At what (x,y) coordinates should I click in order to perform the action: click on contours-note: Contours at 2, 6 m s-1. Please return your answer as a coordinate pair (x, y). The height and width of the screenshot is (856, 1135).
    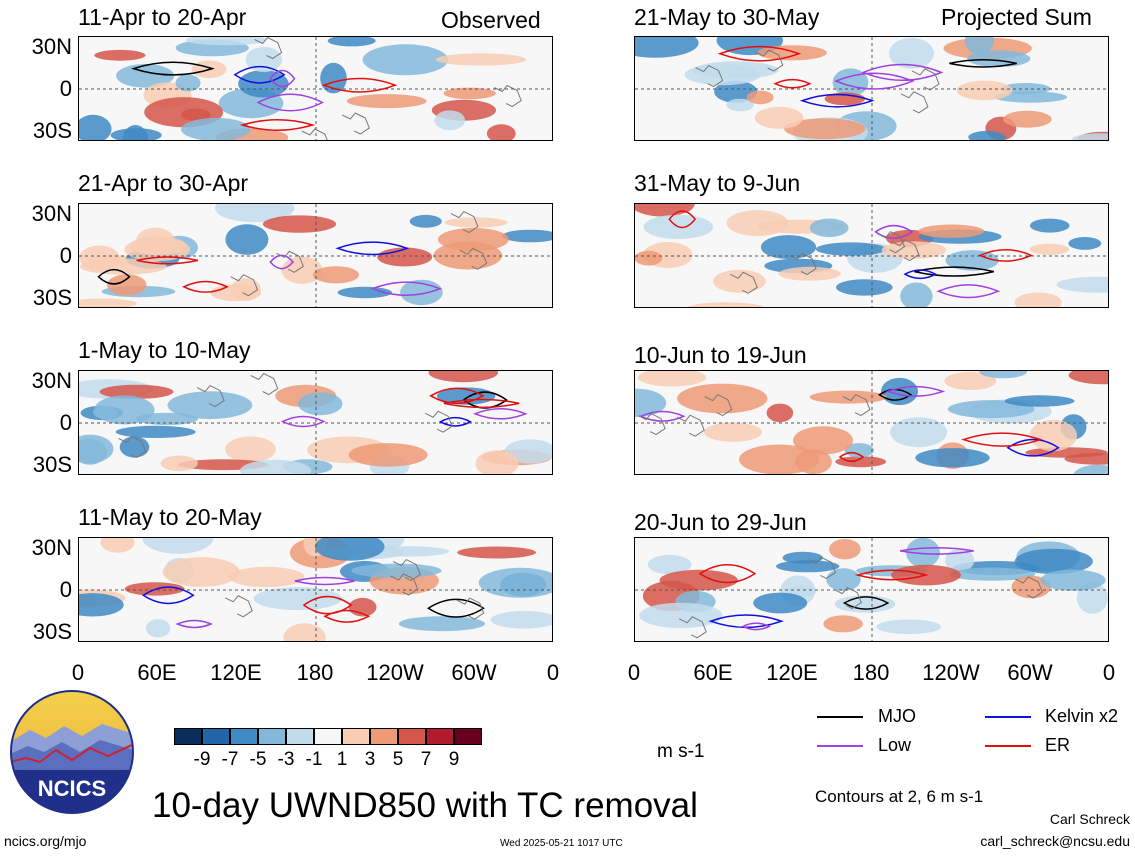
    Looking at the image, I should click on (899, 796).